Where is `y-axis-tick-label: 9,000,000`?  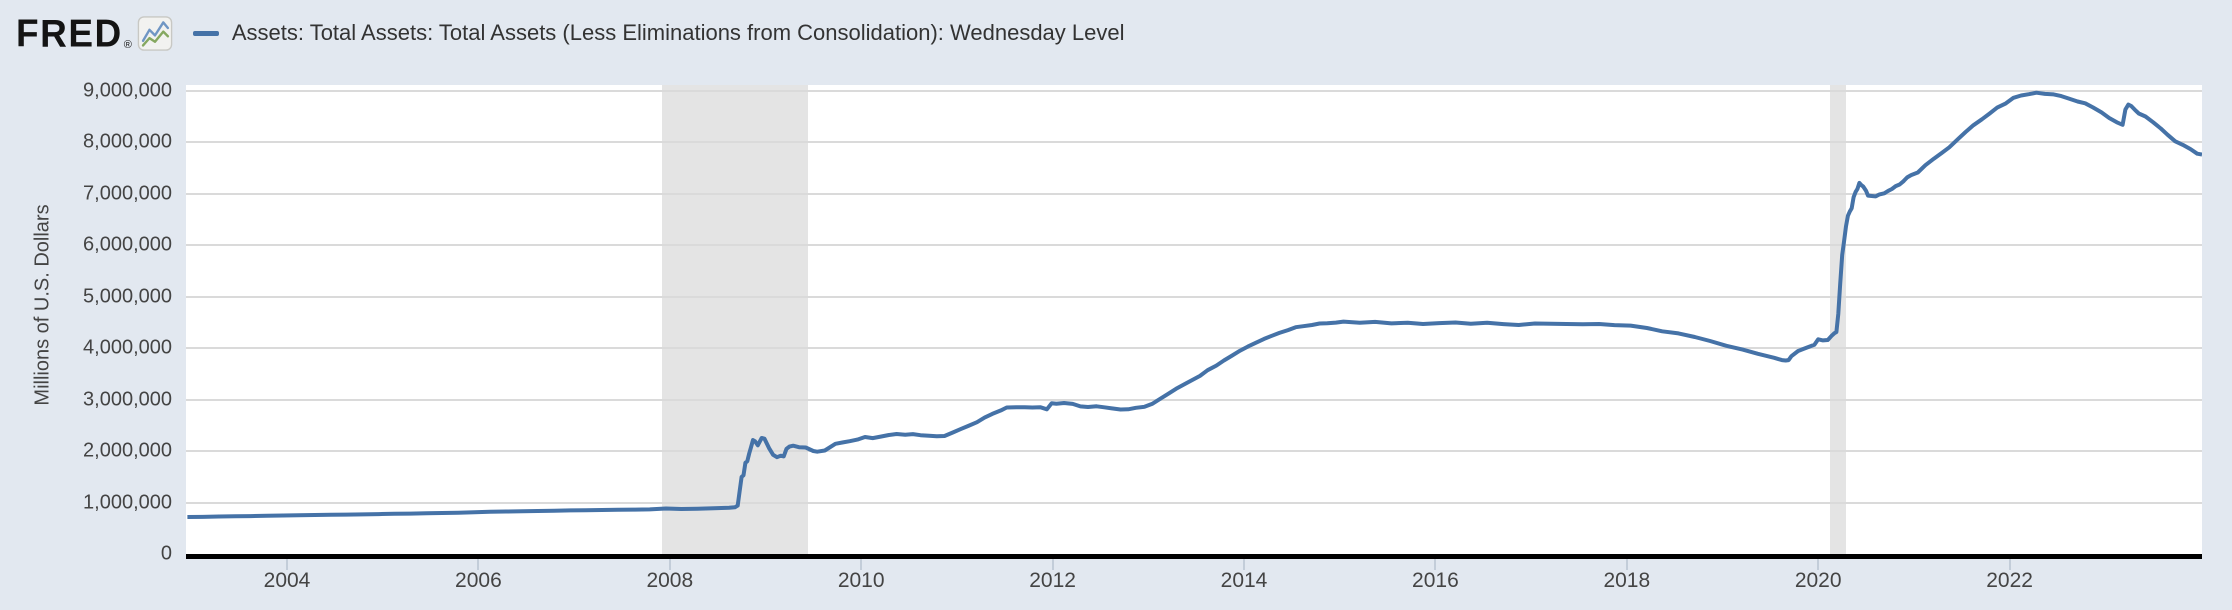
y-axis-tick-label: 9,000,000 is located at coordinates (127, 90).